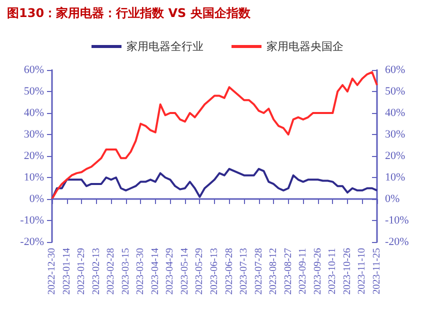  What do you see at coordinates (395, 92) in the screenshot?
I see `y2-tick-label: 50%` at bounding box center [395, 92].